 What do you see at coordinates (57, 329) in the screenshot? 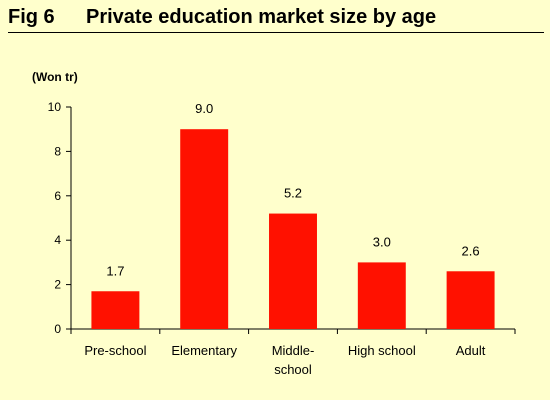
I see `y-tick-label: 0` at bounding box center [57, 329].